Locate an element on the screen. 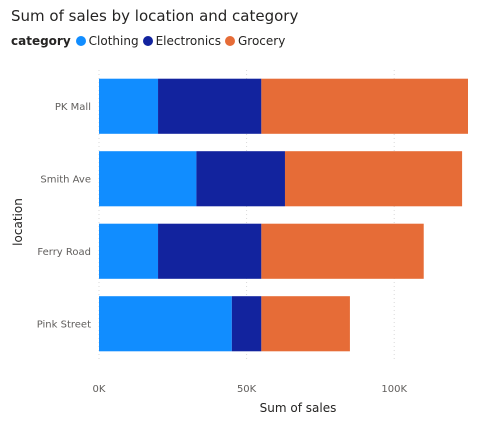 The height and width of the screenshot is (435, 494). bar-grocery-pink-street is located at coordinates (305, 324).